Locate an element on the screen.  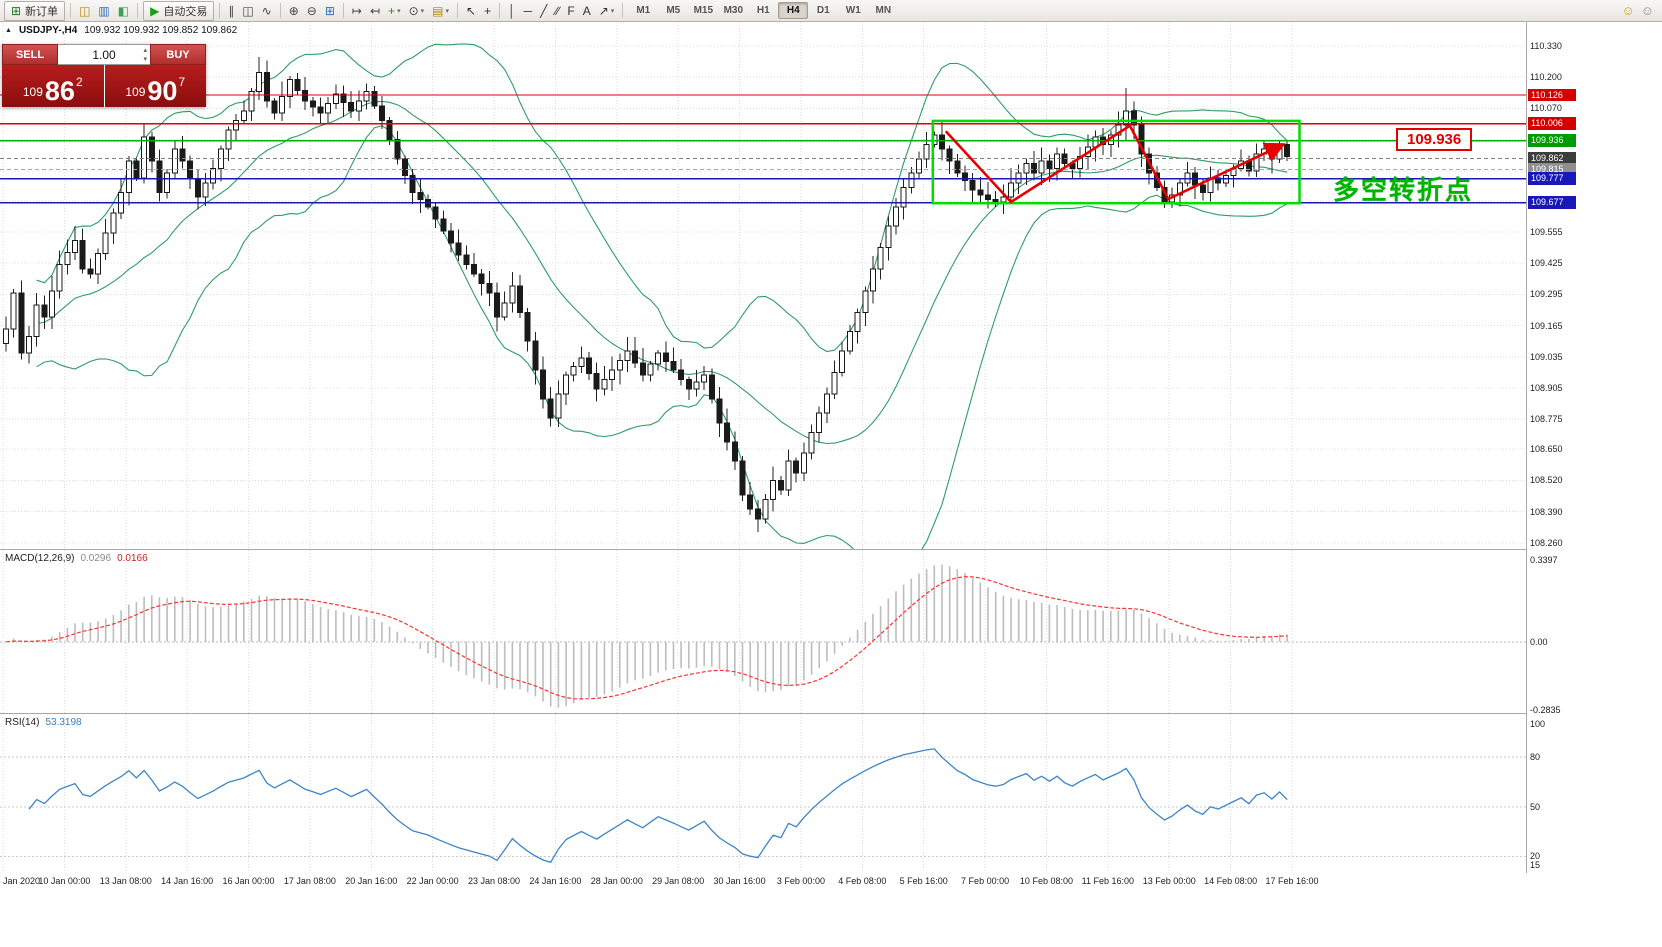
time-label: 30 Jan 16:00 is located at coordinates (739, 881).